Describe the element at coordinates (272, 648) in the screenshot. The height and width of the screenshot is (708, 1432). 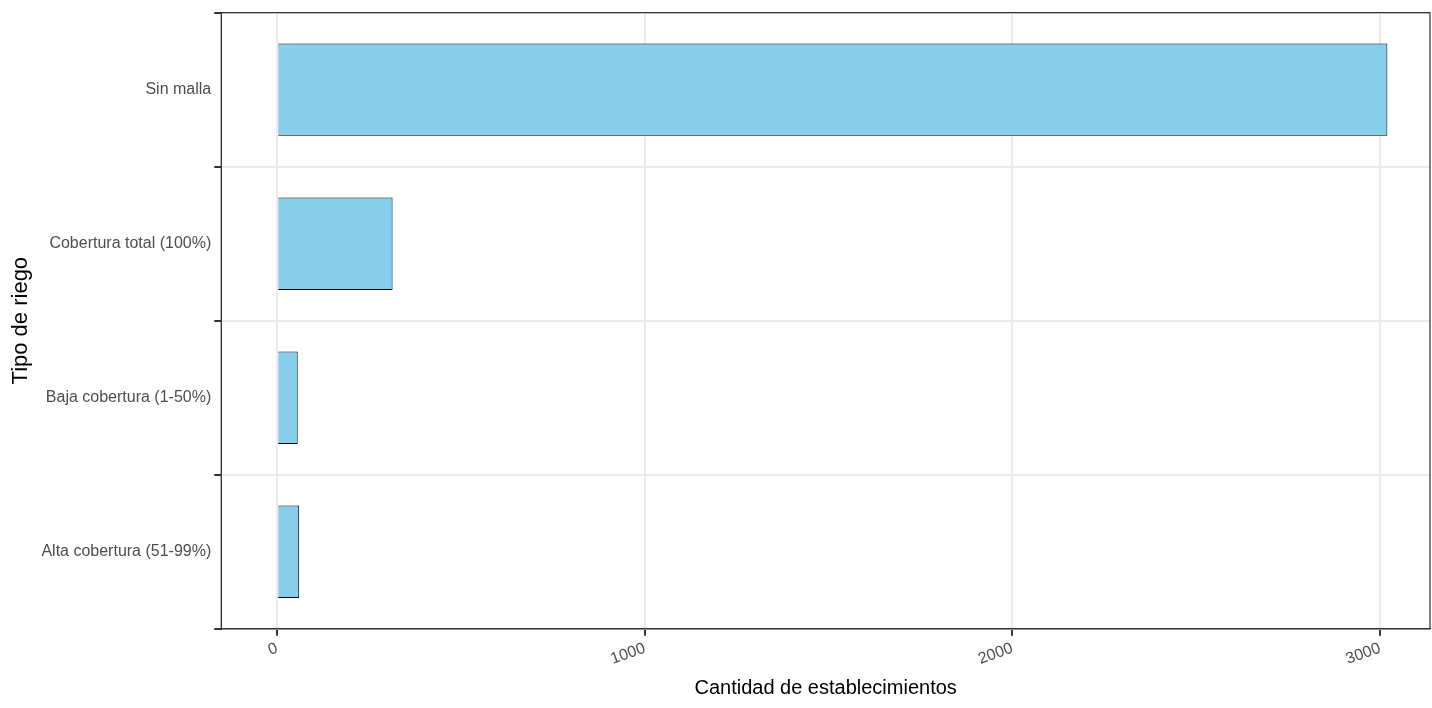
I see `x-tick-label: 0` at that location.